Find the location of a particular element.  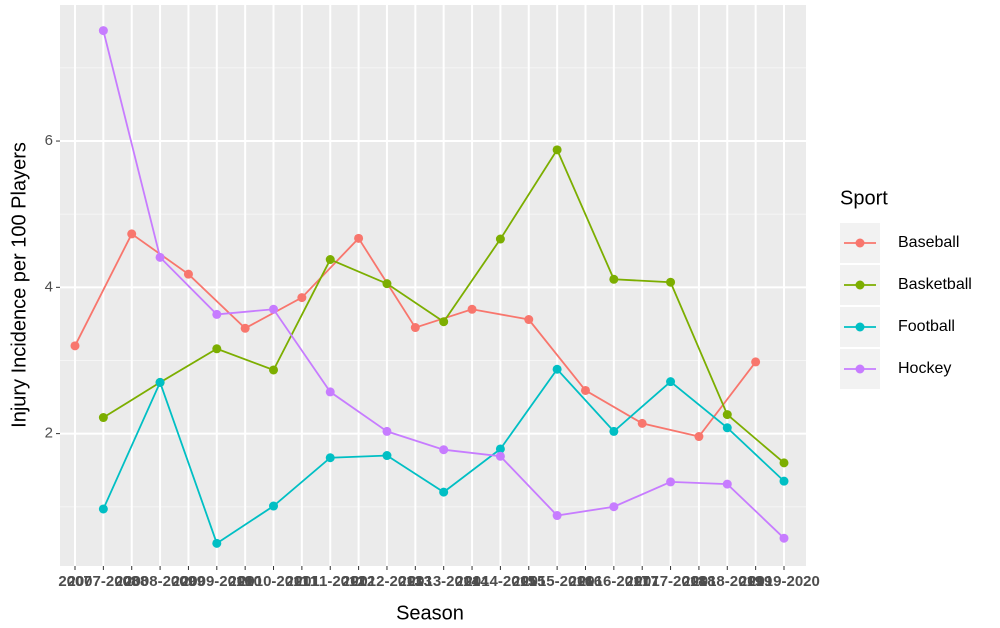

x-tick-label: 2008-2009 is located at coordinates (160, 581).